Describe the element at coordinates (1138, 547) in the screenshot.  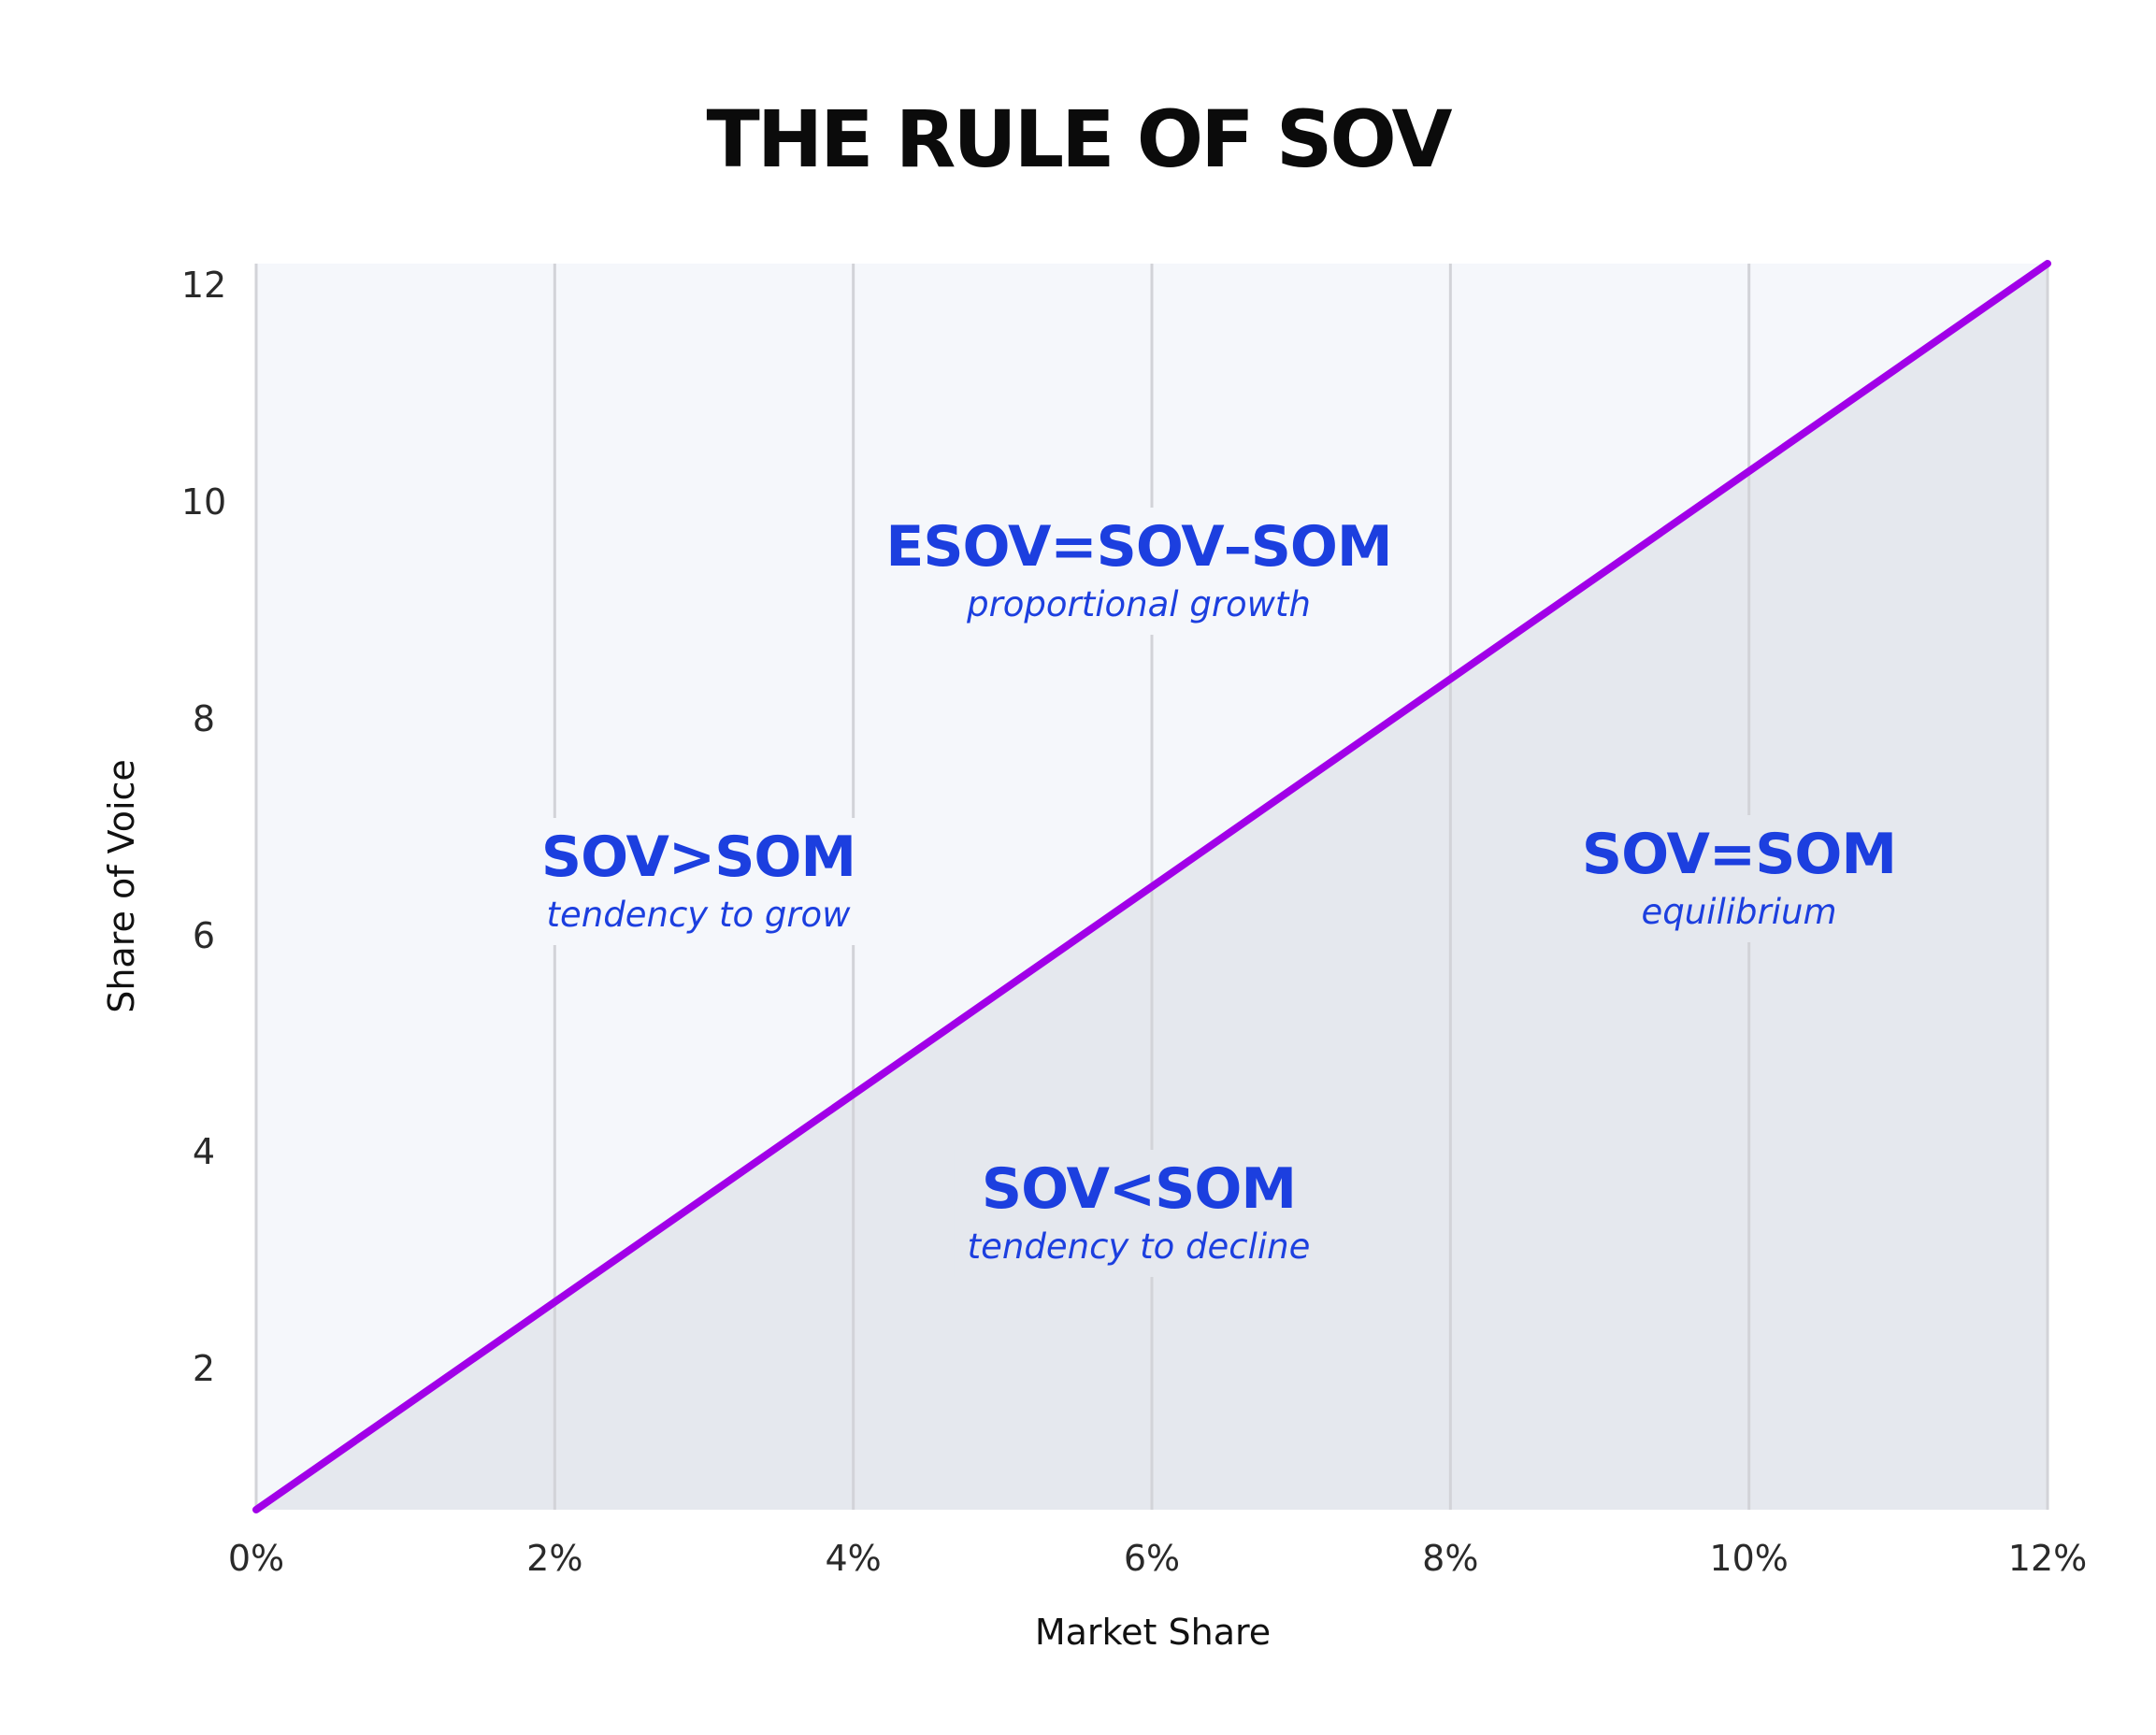
I see `annotation-heading: ESOV=SOV–SOM` at that location.